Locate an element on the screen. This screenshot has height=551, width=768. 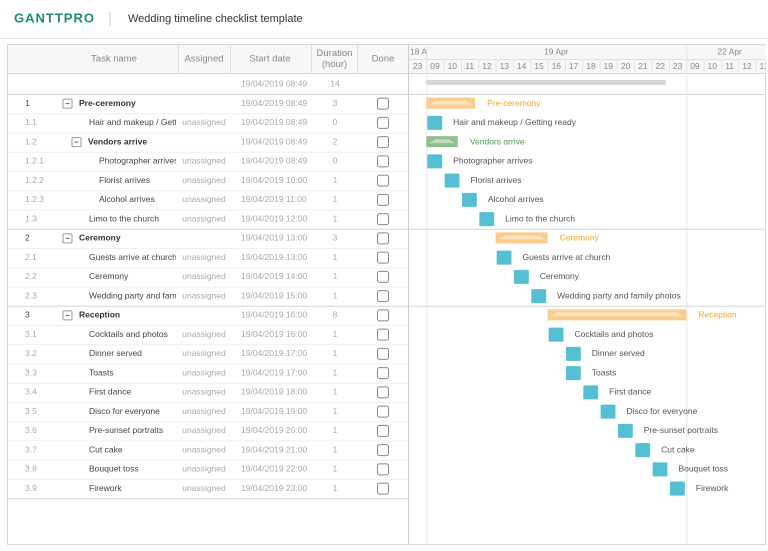
grid-header is located at coordinates (208, 59).